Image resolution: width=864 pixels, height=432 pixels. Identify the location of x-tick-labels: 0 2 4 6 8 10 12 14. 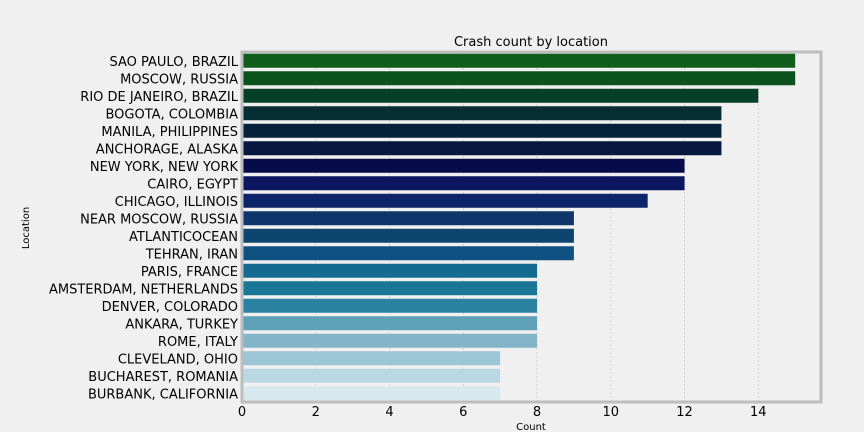
(502, 412).